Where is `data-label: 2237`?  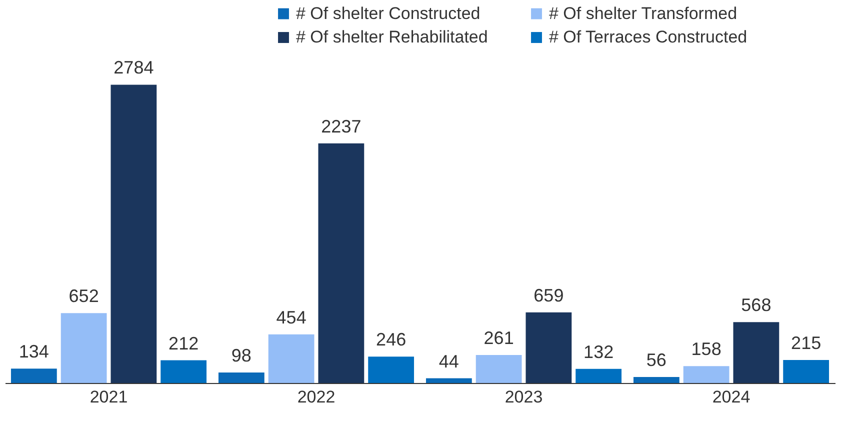 data-label: 2237 is located at coordinates (341, 126).